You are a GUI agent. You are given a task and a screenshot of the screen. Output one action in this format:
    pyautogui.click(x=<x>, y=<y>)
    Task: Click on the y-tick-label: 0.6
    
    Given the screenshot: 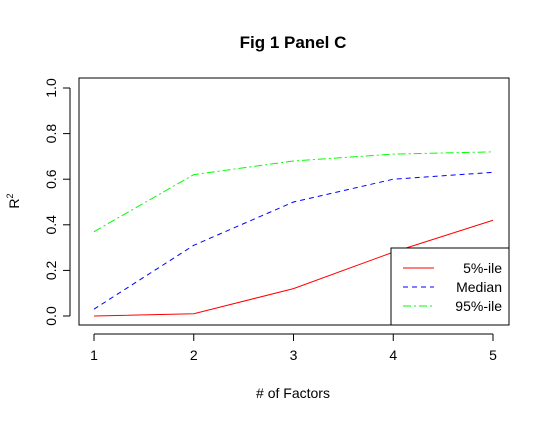 What is the action you would take?
    pyautogui.click(x=51, y=179)
    